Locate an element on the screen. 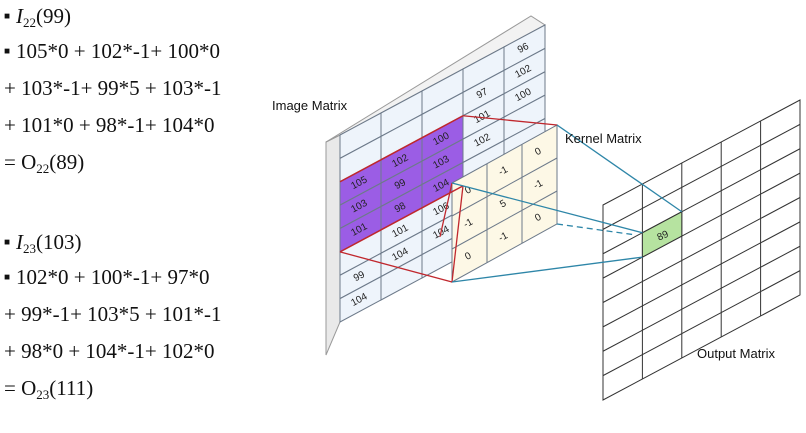 This screenshot has width=806, height=433. output-value: 89 is located at coordinates (663, 236).